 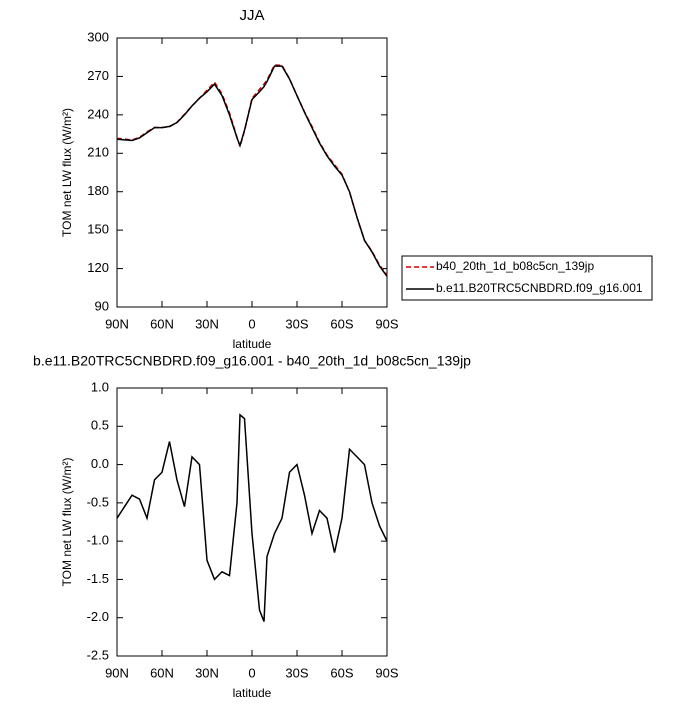 I want to click on y-tick-label: 1.0, so click(x=100, y=386).